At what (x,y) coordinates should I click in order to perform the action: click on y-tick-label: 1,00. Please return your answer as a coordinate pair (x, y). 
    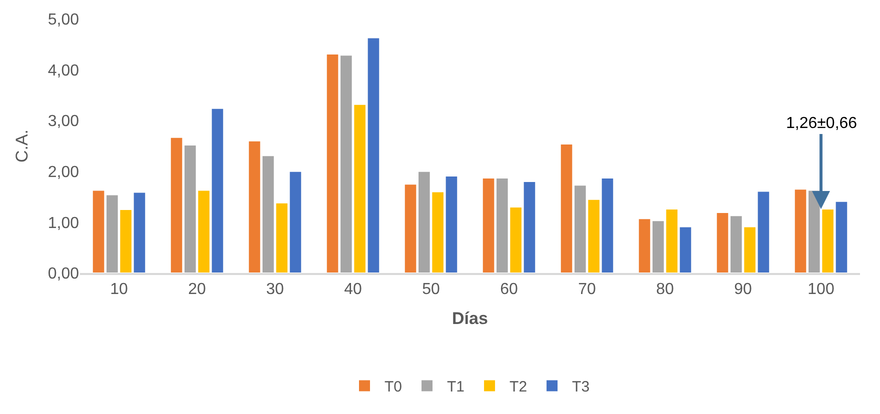
    Looking at the image, I should click on (64, 223).